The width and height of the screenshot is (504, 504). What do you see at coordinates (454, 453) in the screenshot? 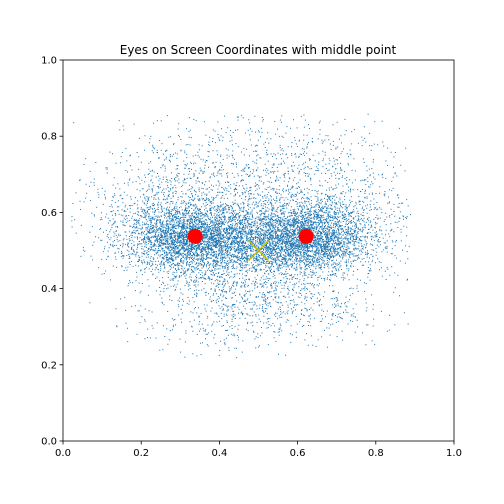
I see `x-tick-label: 1.0` at bounding box center [454, 453].